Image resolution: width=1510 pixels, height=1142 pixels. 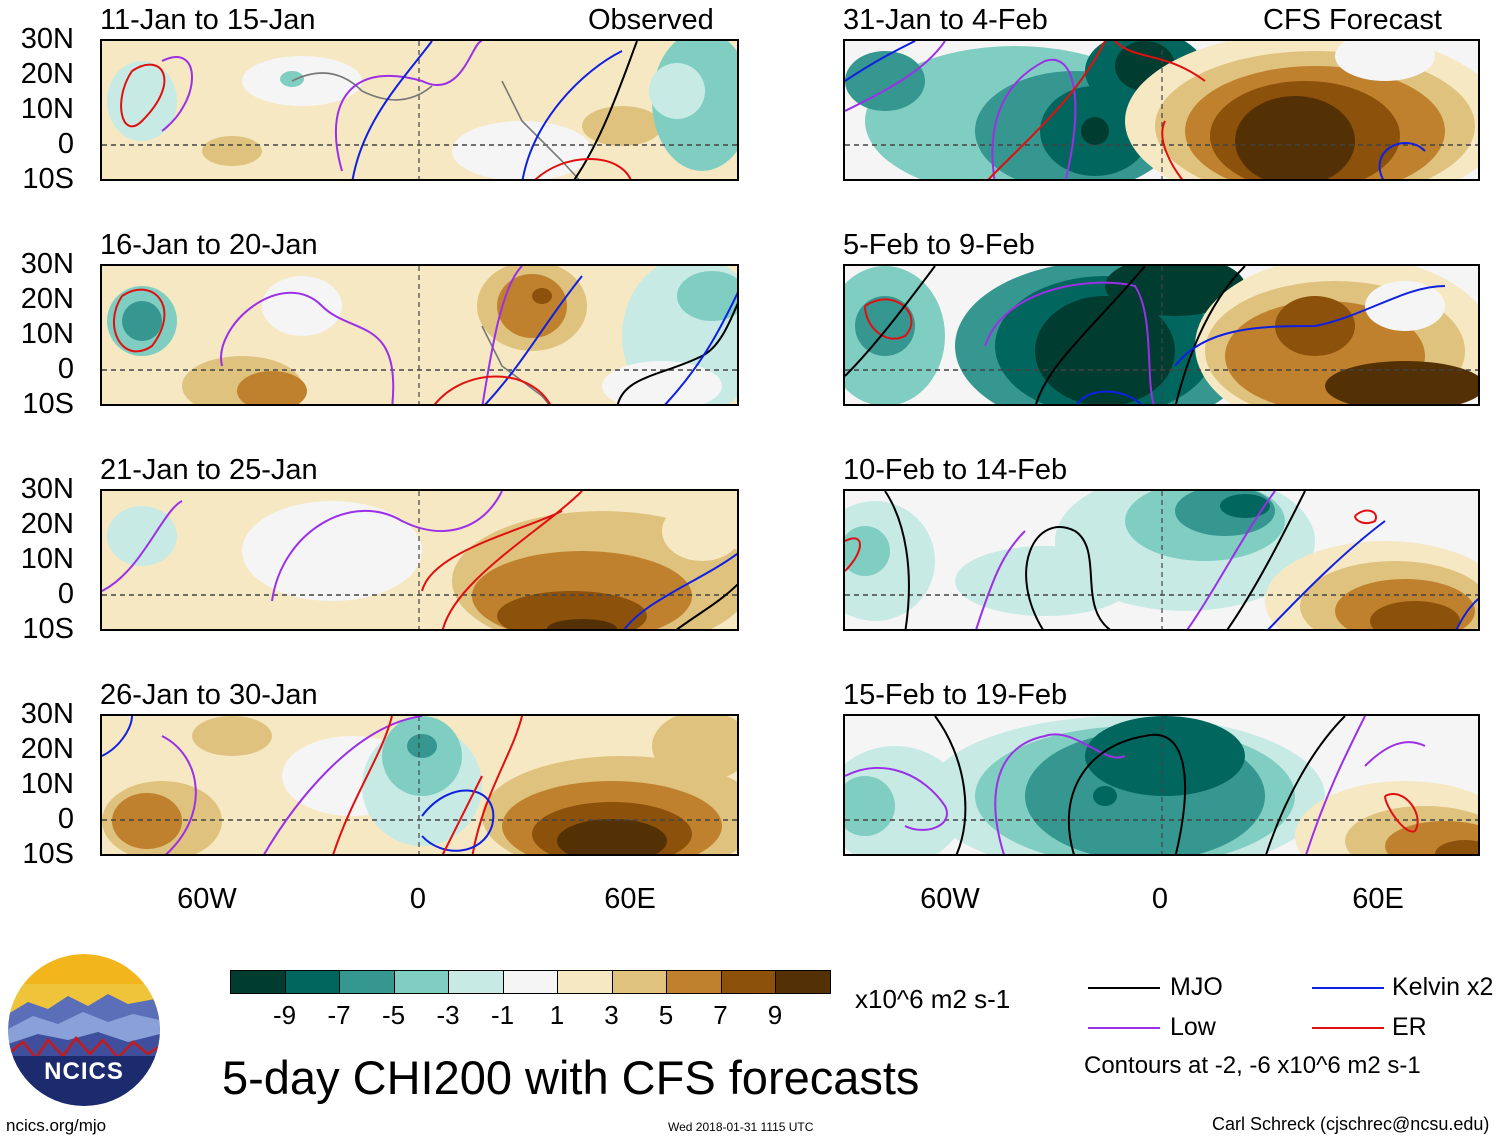 What do you see at coordinates (651, 20) in the screenshot?
I see `observed-label: Observed` at bounding box center [651, 20].